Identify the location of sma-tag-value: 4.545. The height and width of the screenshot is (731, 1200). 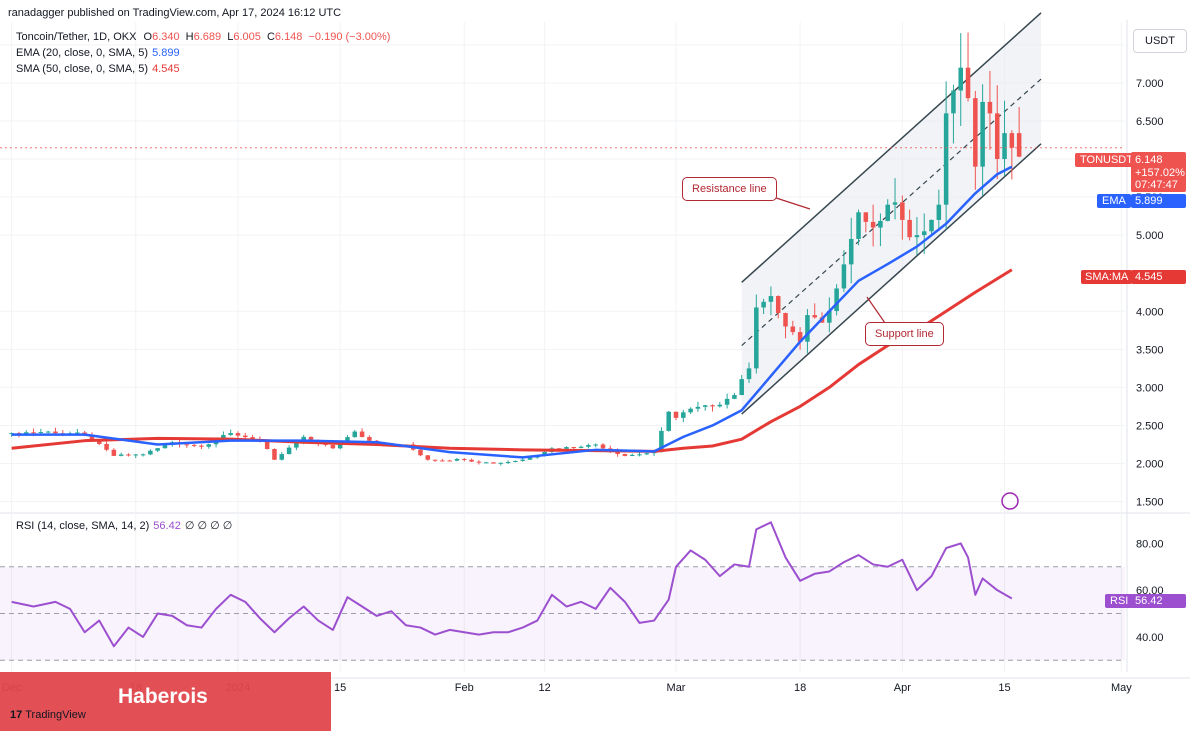
(1158, 277).